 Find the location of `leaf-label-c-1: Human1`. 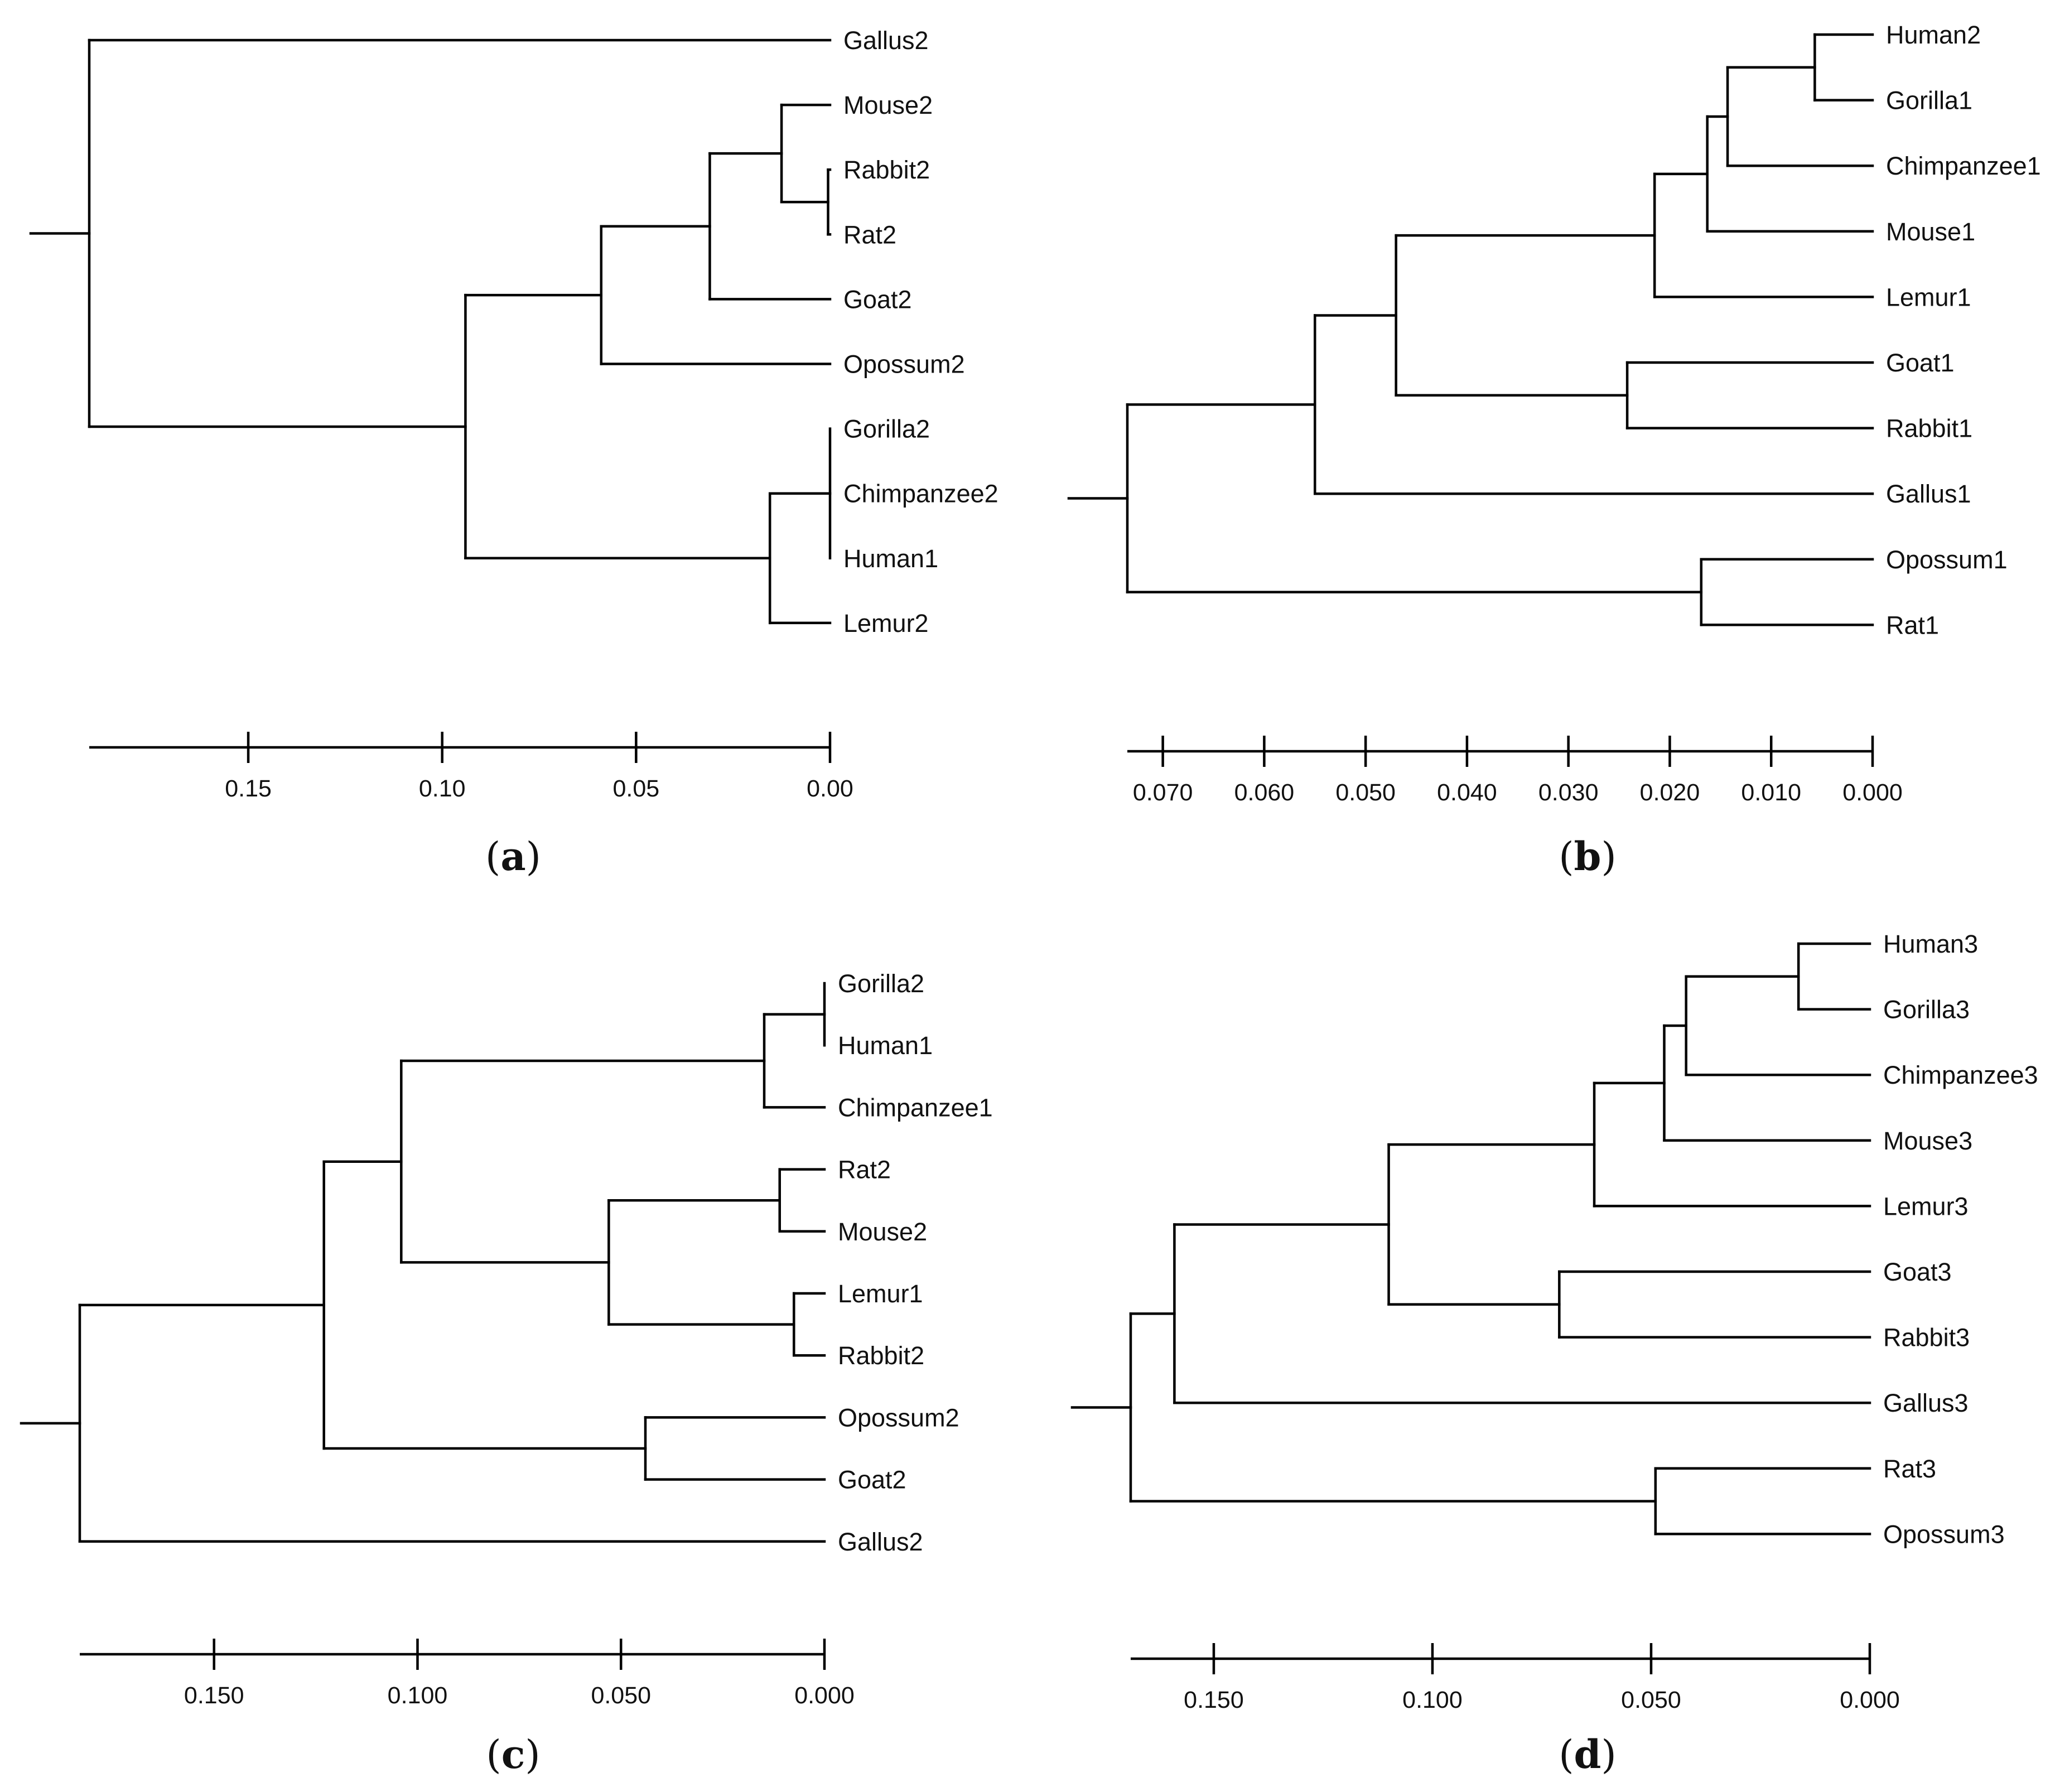

leaf-label-c-1: Human1 is located at coordinates (886, 1045).